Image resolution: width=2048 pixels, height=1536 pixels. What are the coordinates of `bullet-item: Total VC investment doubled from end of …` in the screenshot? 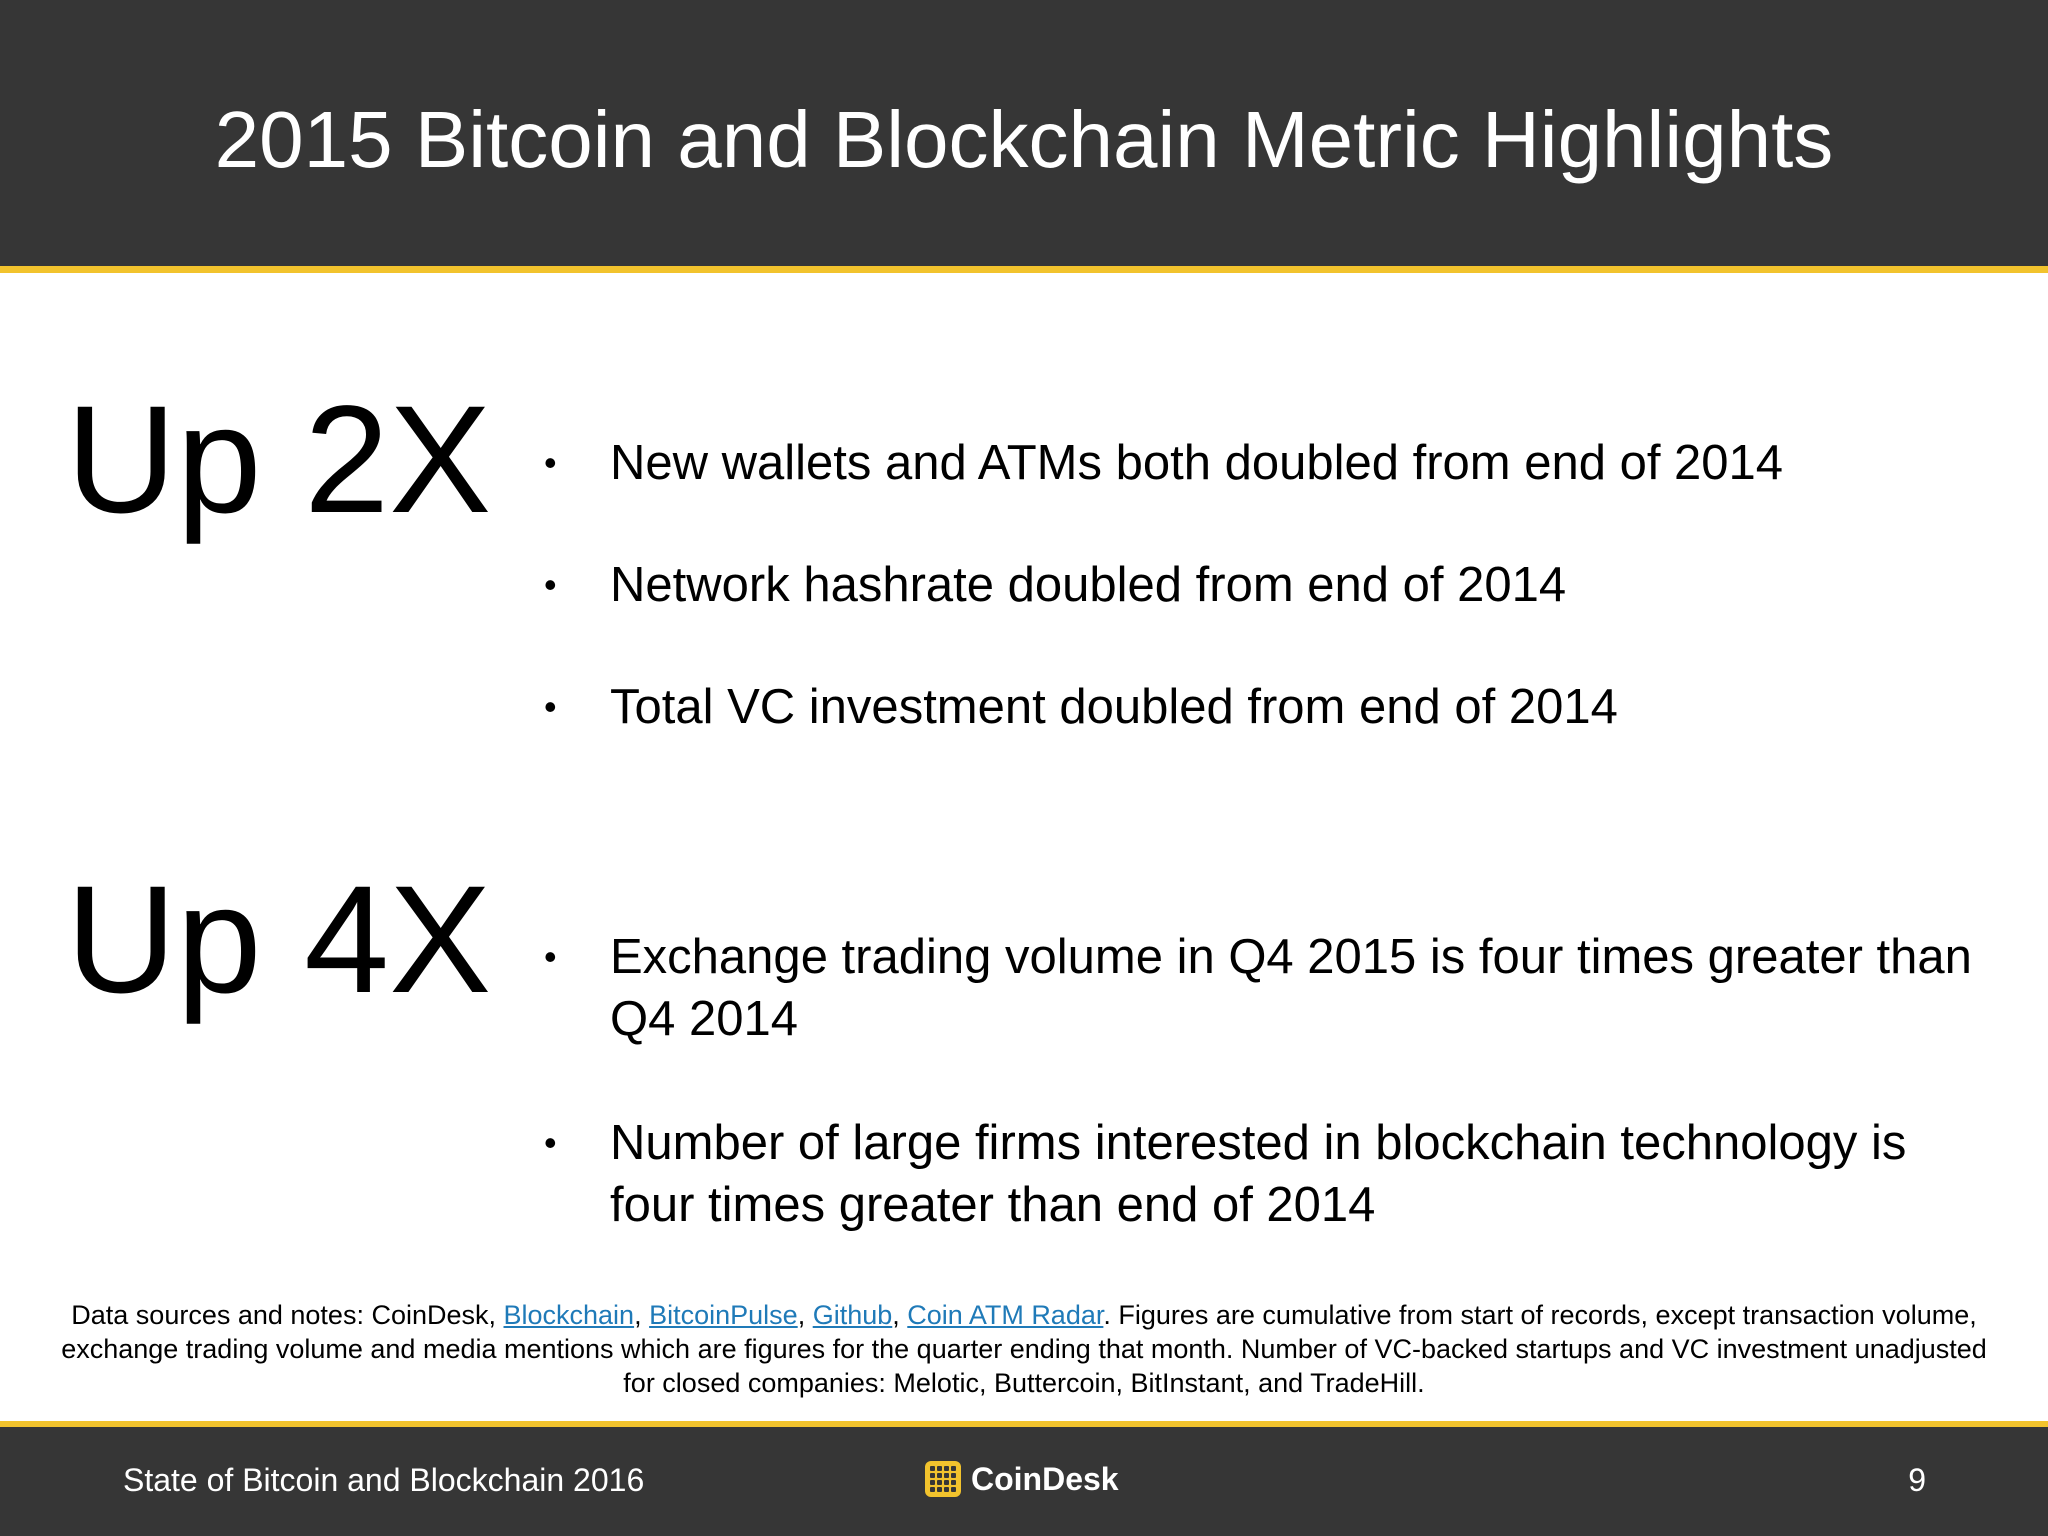 It's located at (1270, 707).